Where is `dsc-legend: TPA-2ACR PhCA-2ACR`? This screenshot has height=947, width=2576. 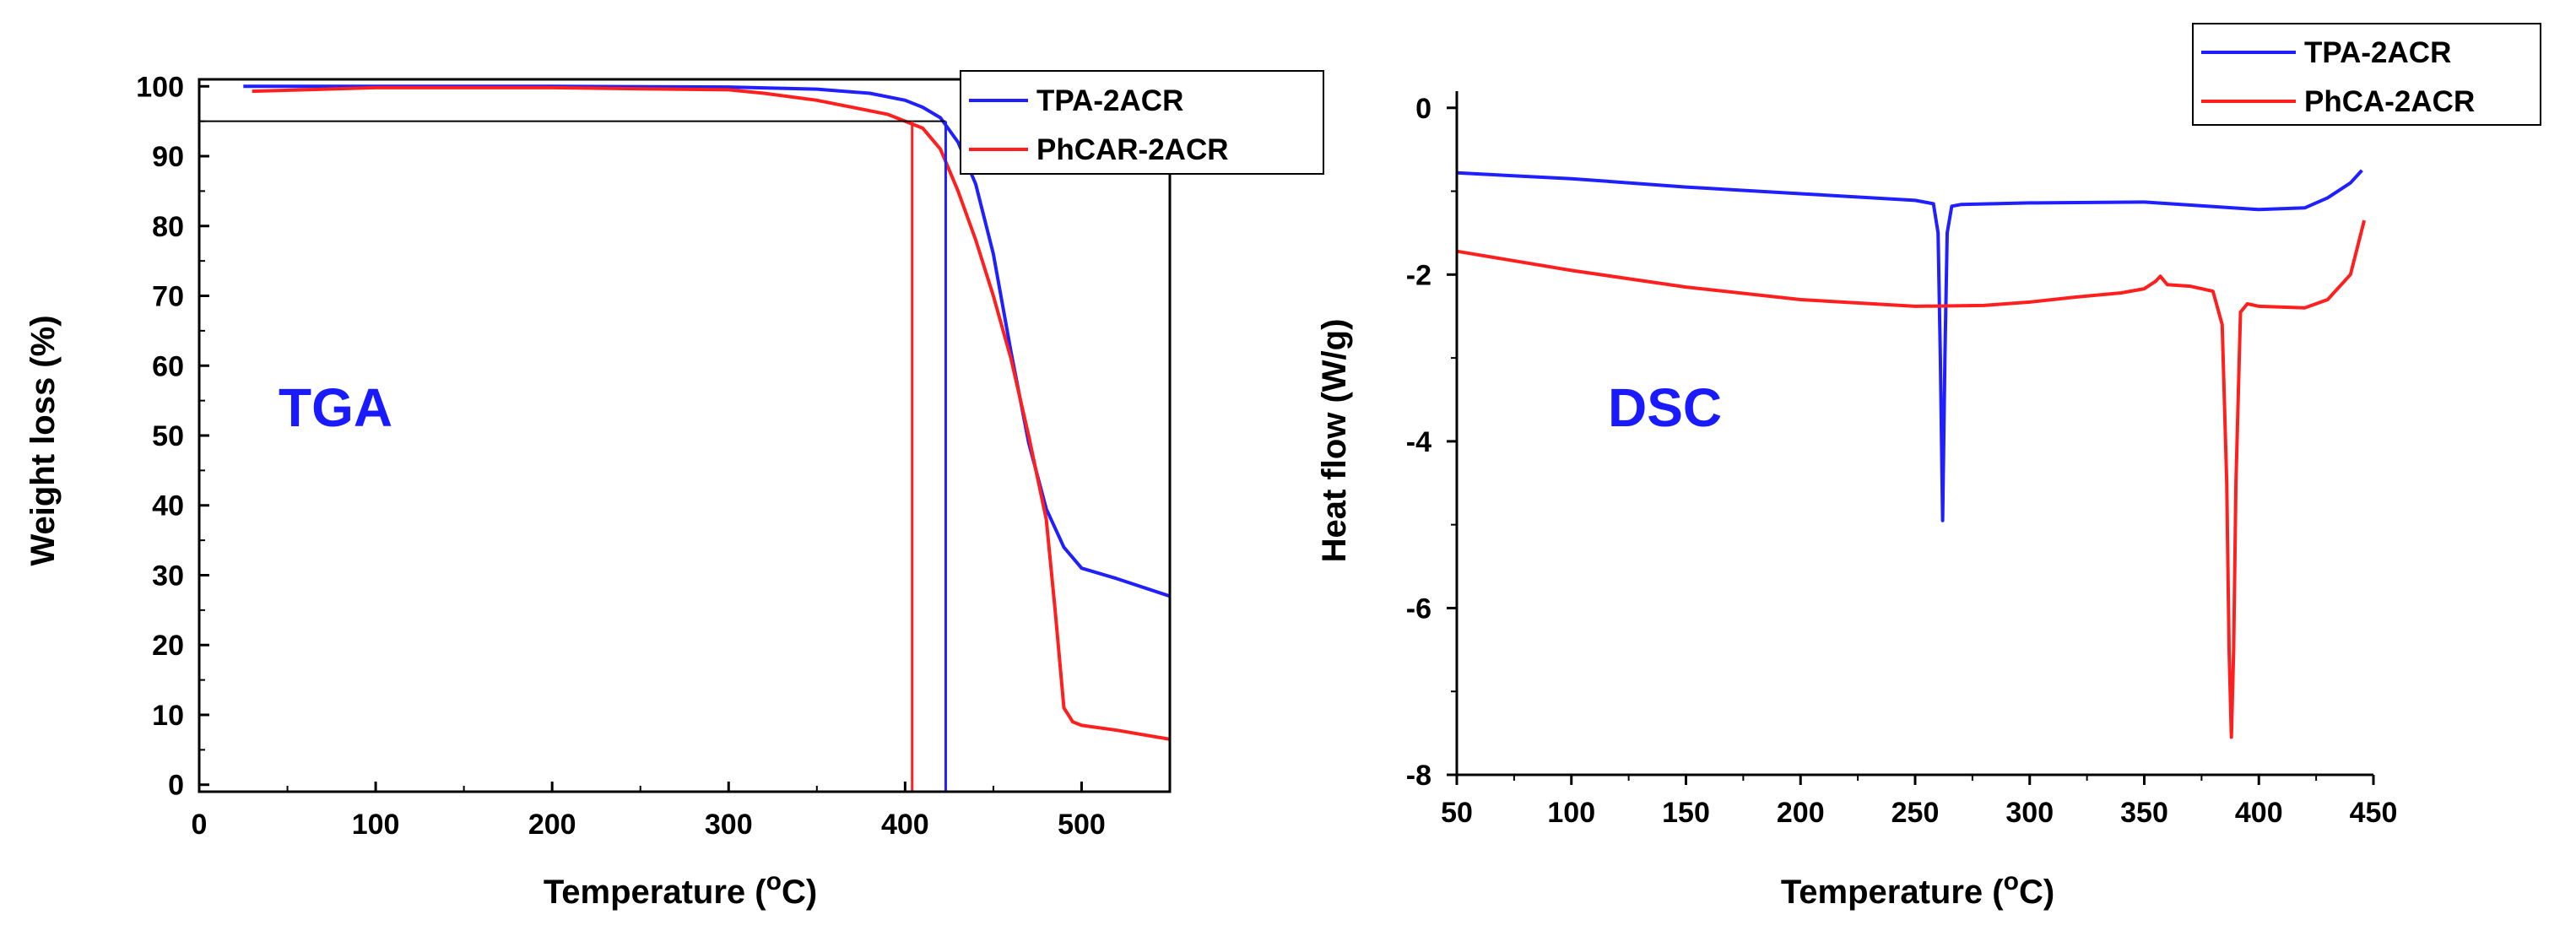 dsc-legend: TPA-2ACR PhCA-2ACR is located at coordinates (2366, 74).